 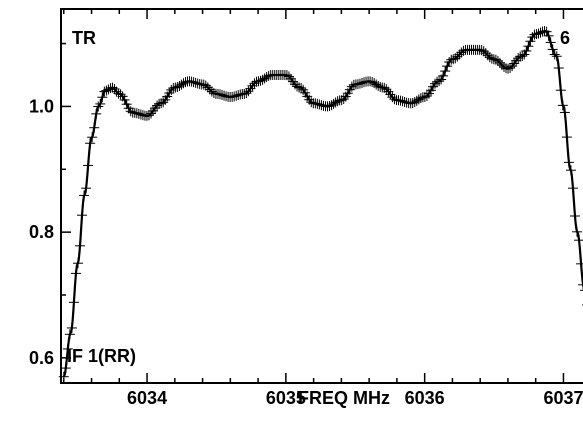 I want to click on annotation-top-right: 6, so click(x=565, y=38).